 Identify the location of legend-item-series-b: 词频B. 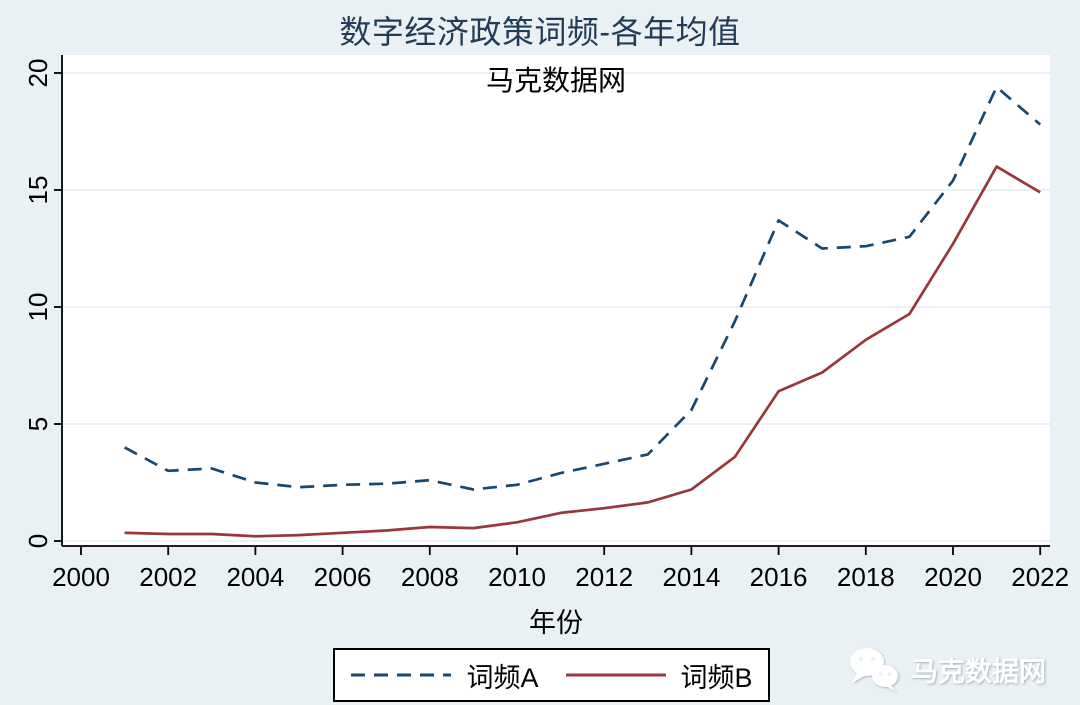
(659, 675).